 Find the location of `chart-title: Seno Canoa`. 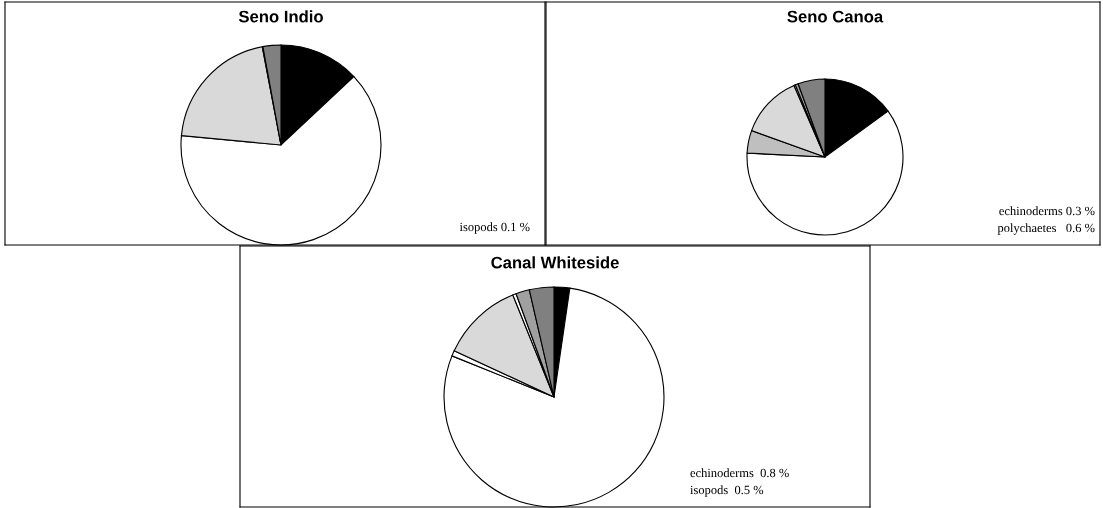

chart-title: Seno Canoa is located at coordinates (835, 16).